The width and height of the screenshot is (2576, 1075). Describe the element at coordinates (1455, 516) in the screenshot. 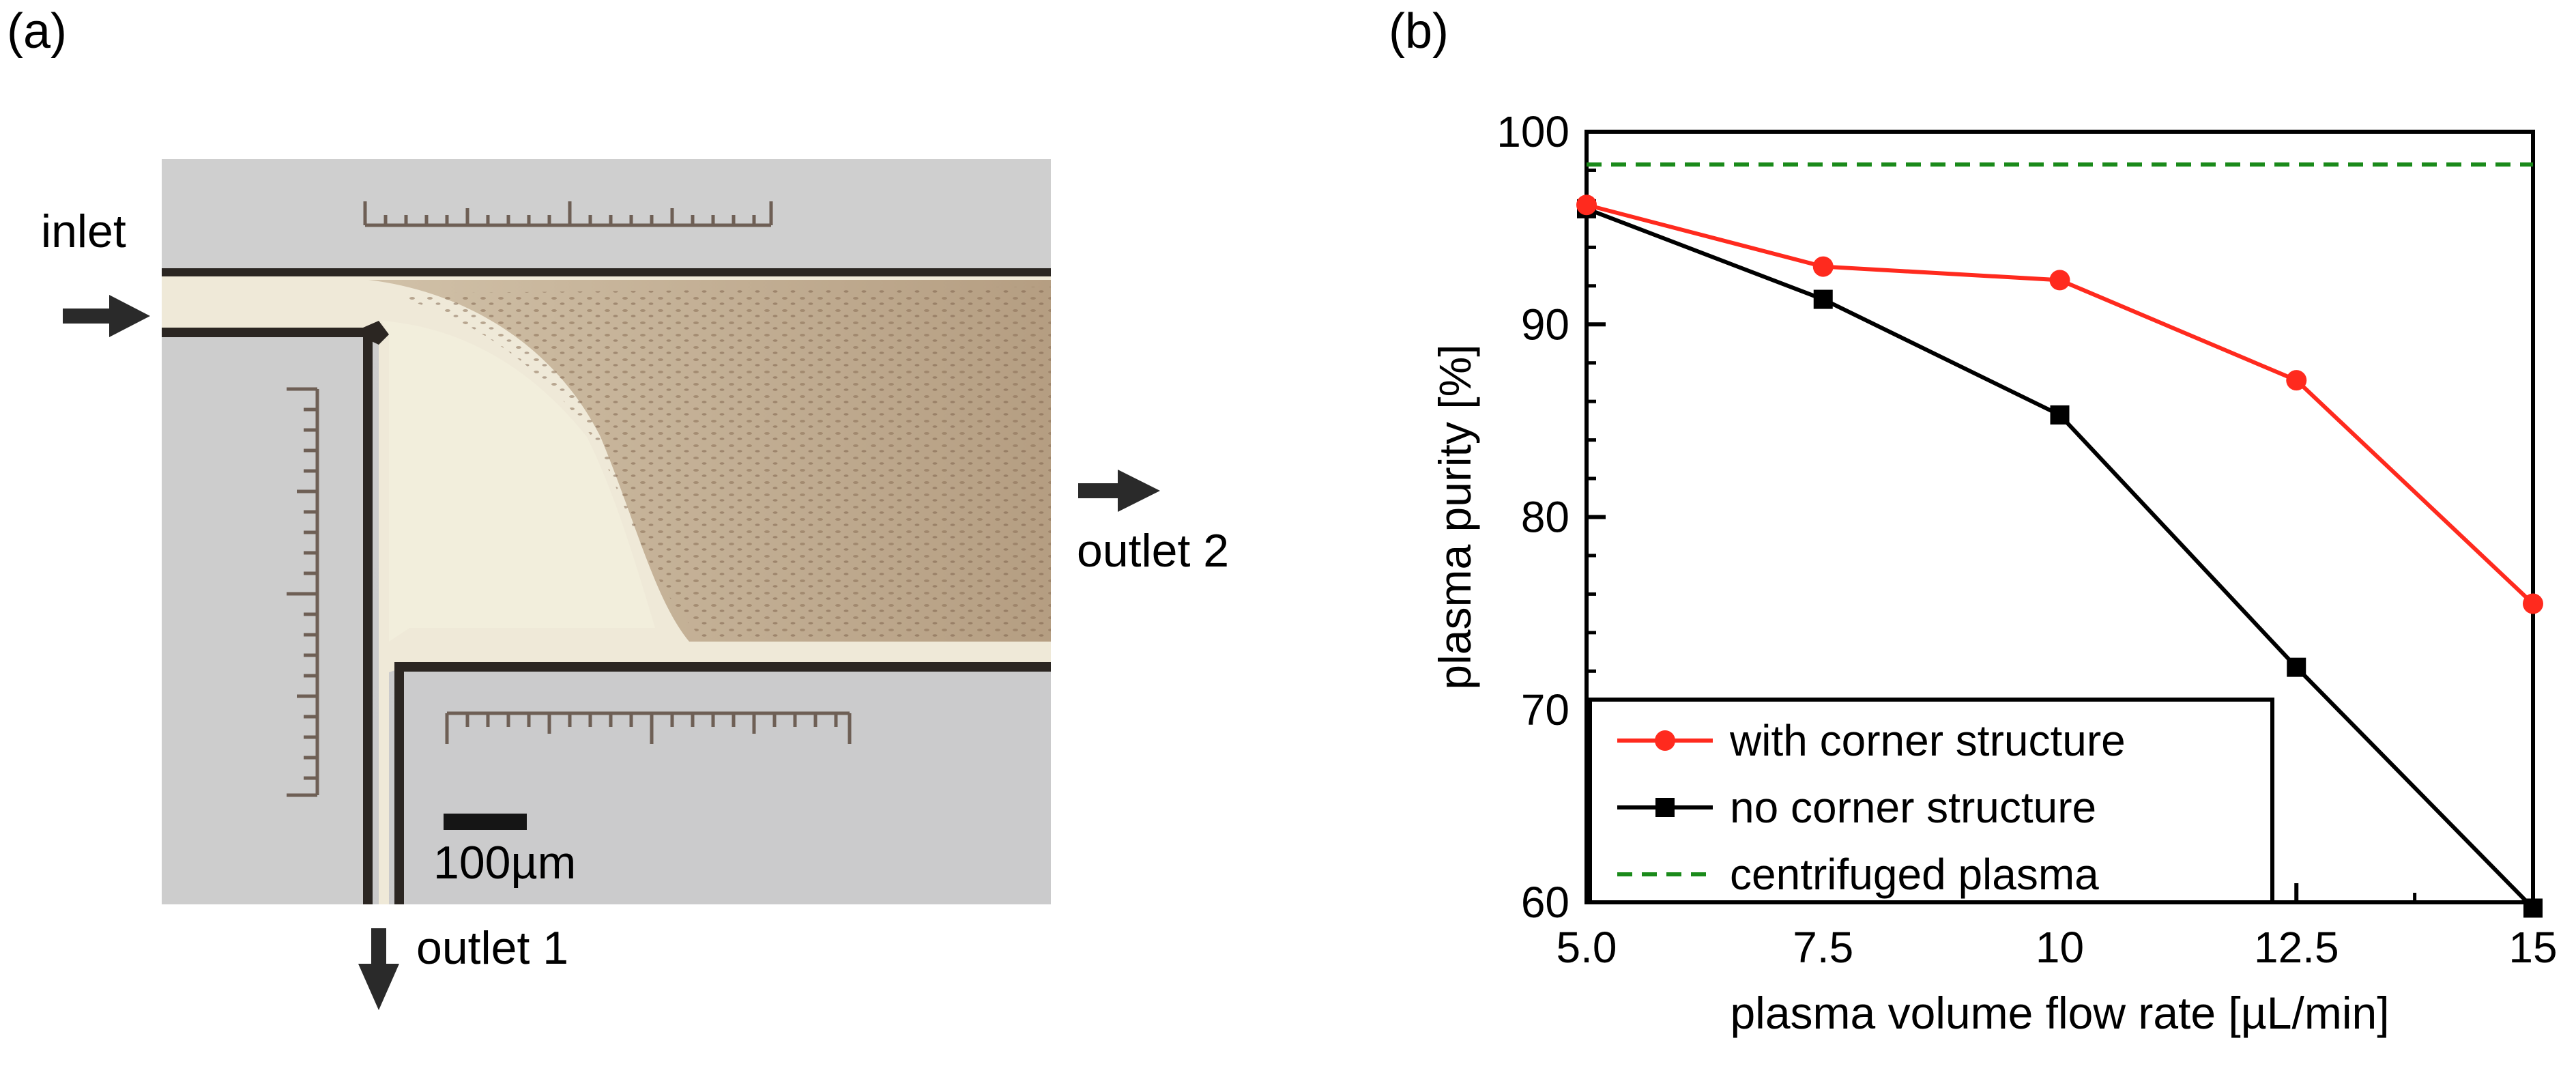

I see `y-axis-title: plasma purity [%]` at that location.